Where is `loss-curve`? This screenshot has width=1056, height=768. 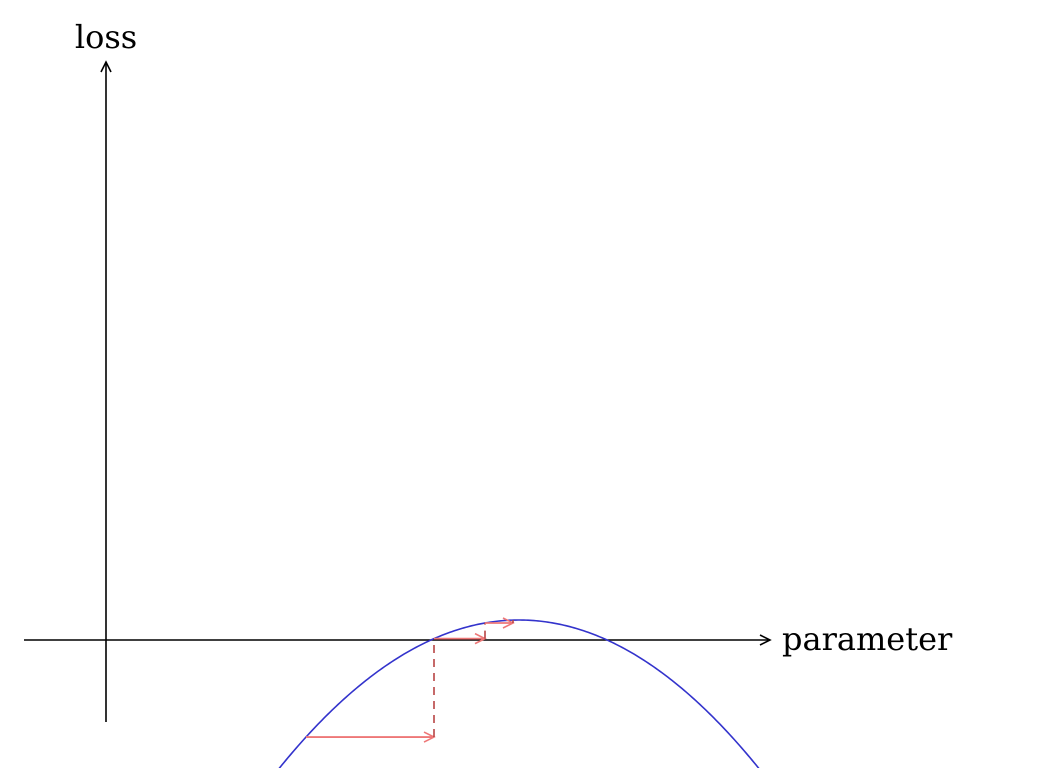
loss-curve is located at coordinates (519, 693).